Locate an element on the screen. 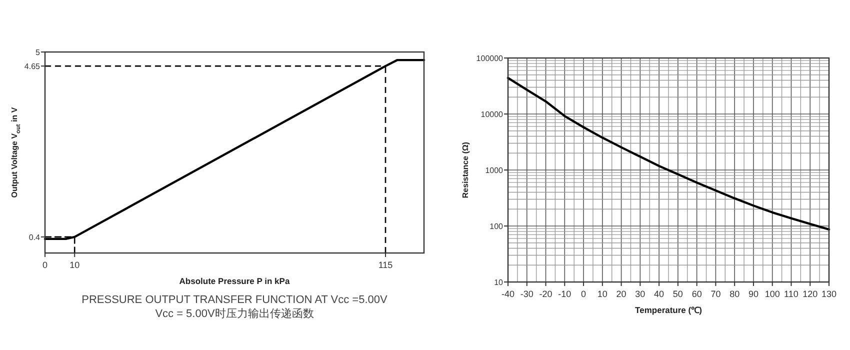  y-tick-label: 1000 is located at coordinates (494, 170).